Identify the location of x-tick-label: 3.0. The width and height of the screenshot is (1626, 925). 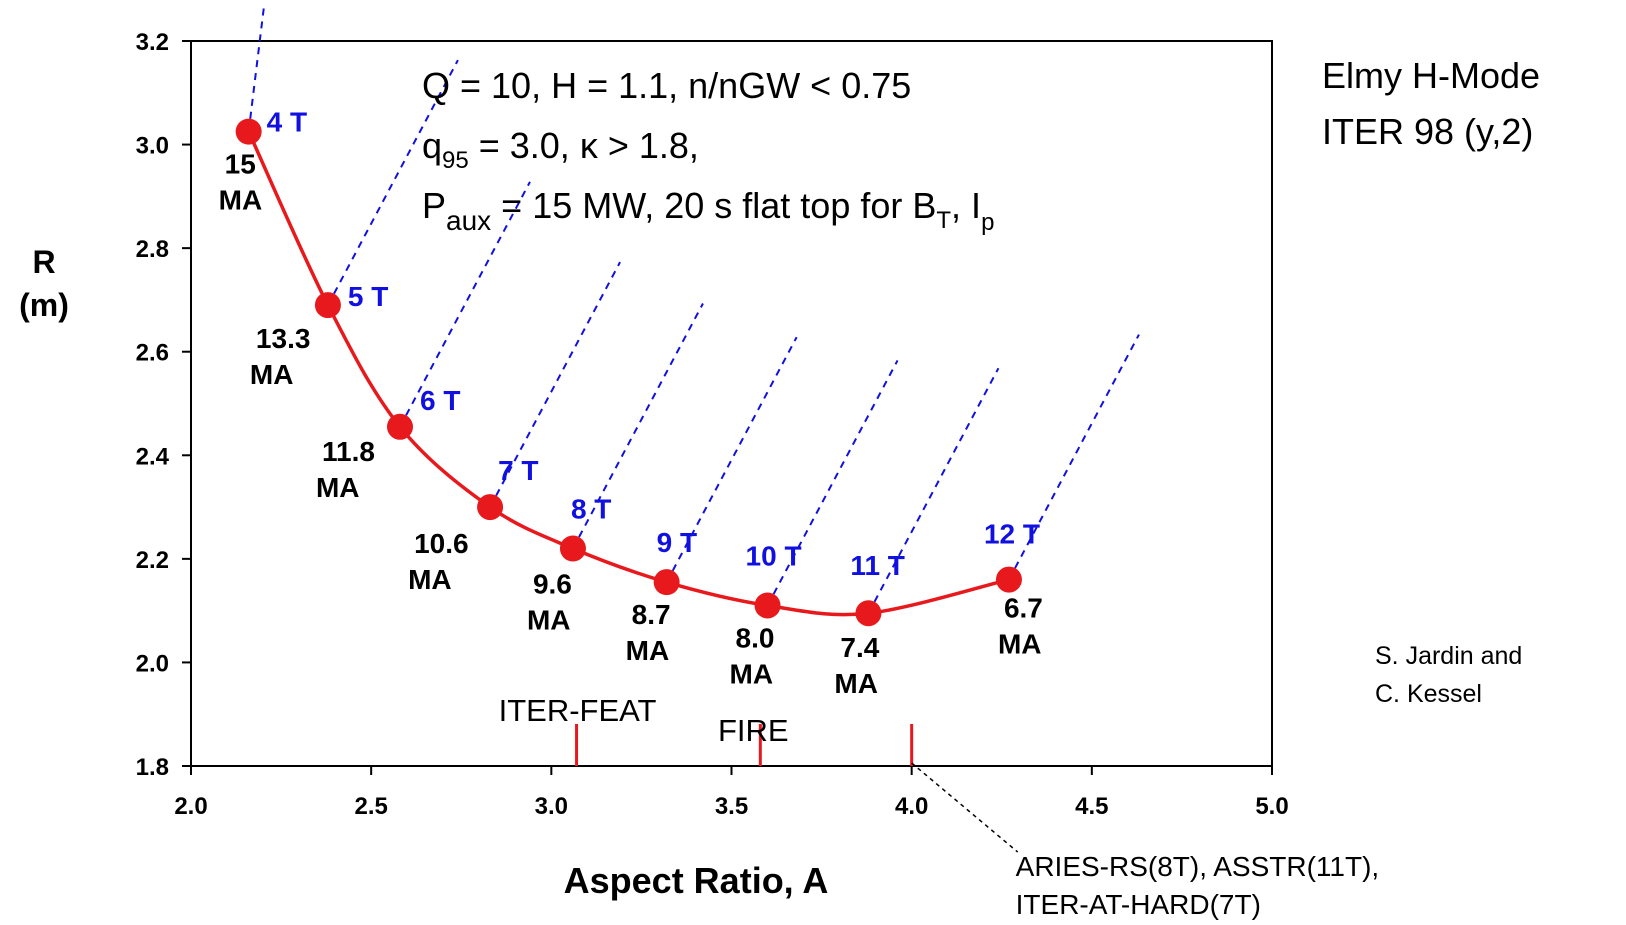
(551, 806).